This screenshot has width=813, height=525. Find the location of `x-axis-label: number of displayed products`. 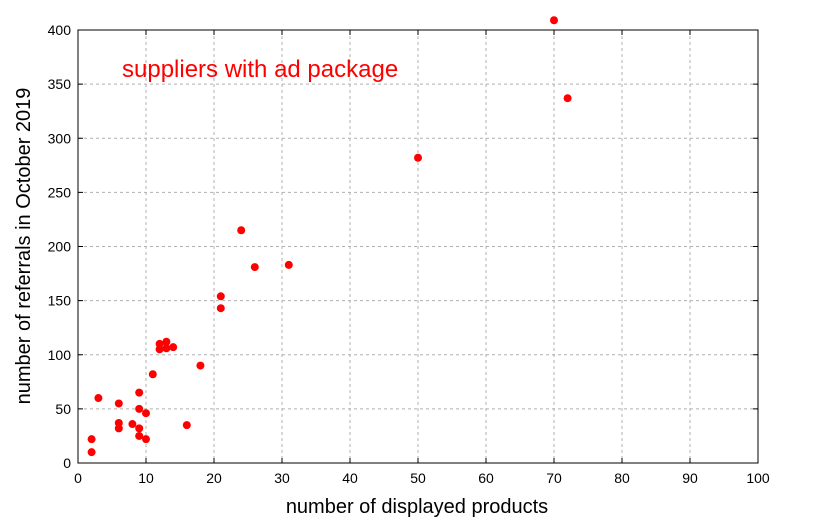

x-axis-label: number of displayed products is located at coordinates (417, 507).